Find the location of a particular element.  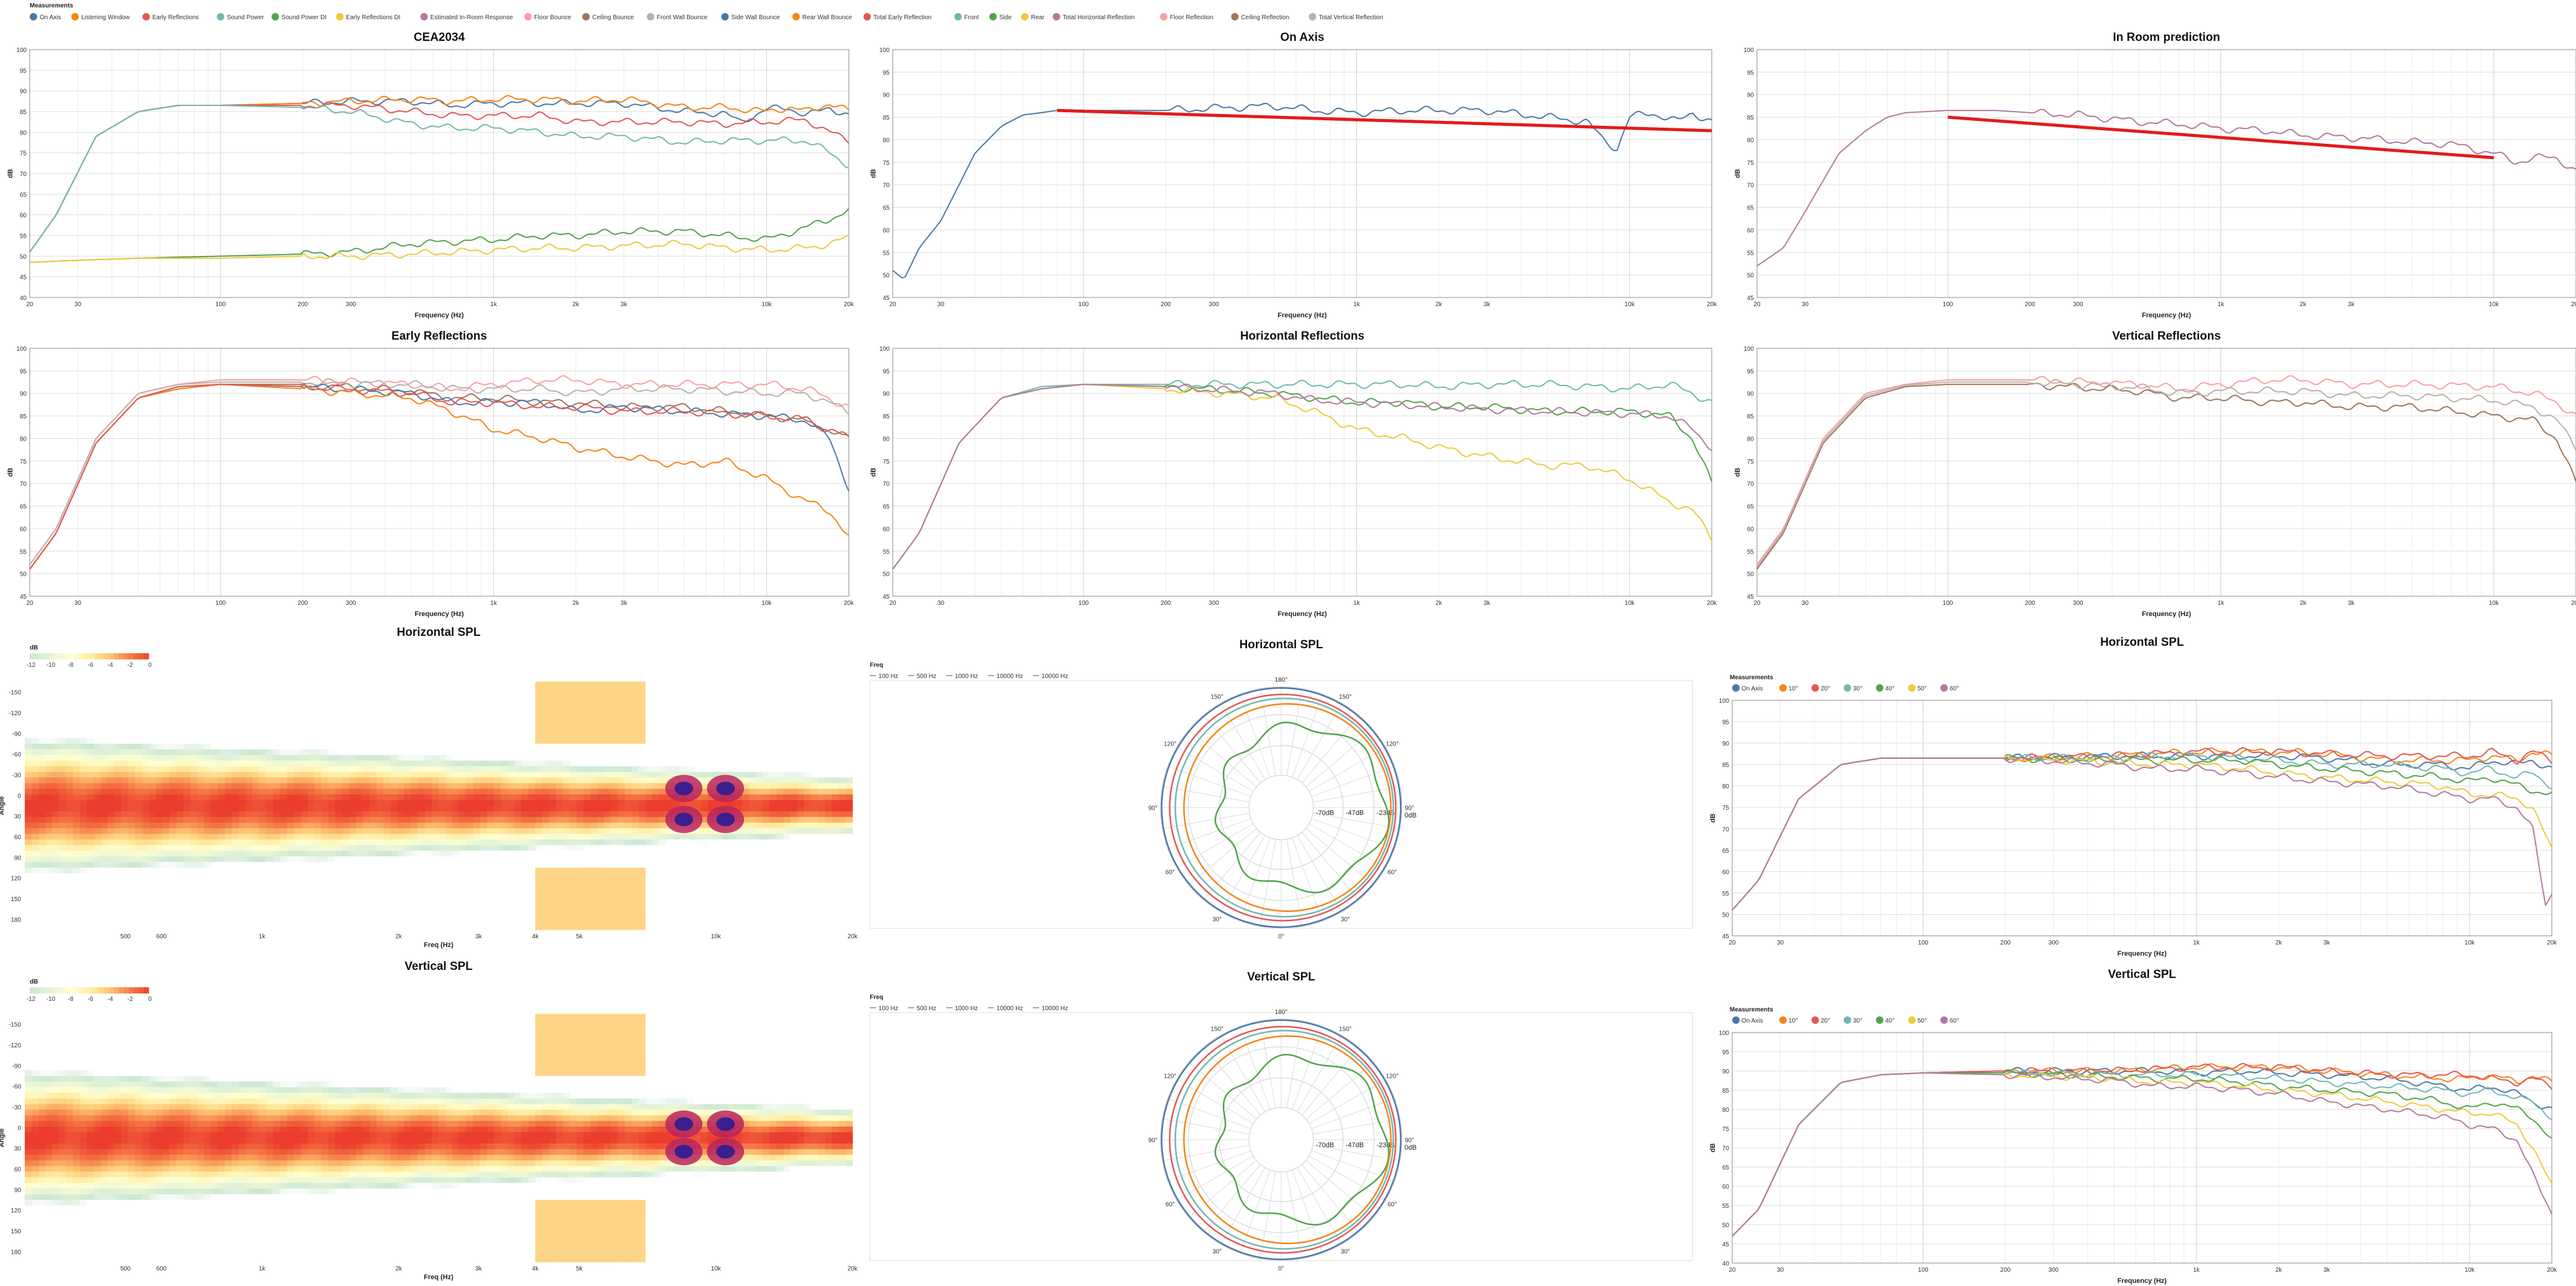

x-tick-label: 20k is located at coordinates (1712, 304).